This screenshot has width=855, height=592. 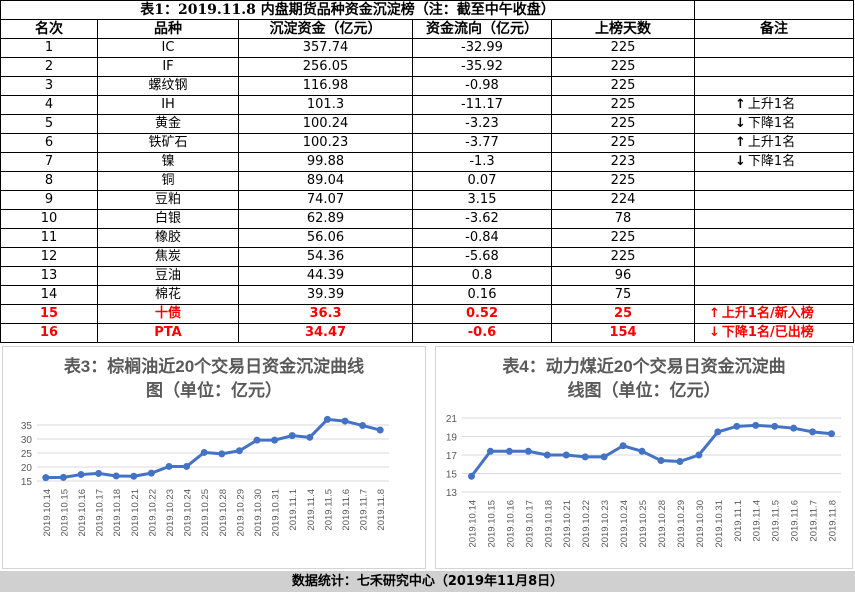 I want to click on chart-title-line1: 表4：动力煤近20个交易日资金沉淀曲, so click(x=644, y=366).